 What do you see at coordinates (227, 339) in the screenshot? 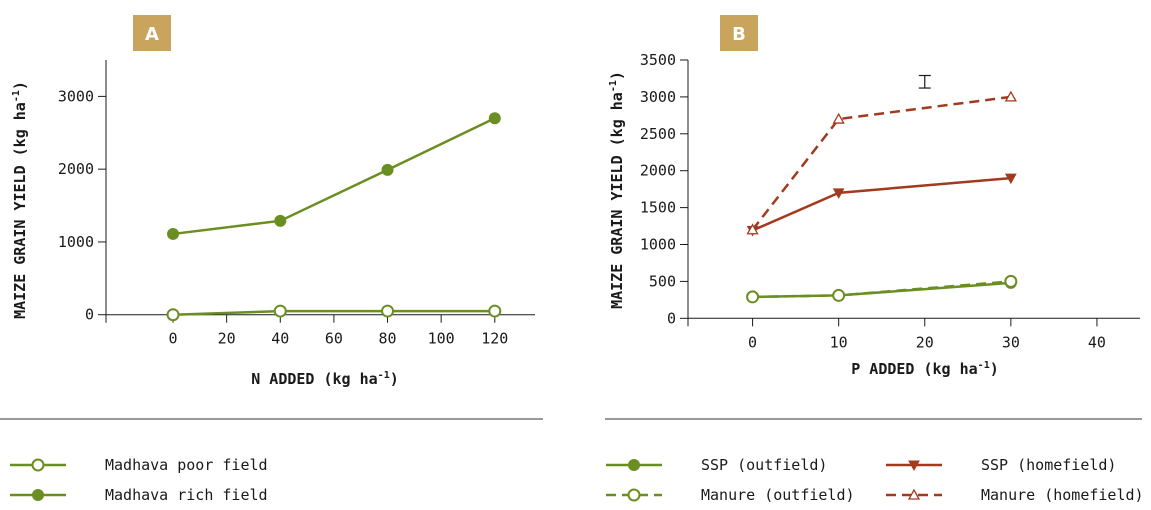
I see `panel-a-x-tick-label: 20` at bounding box center [227, 339].